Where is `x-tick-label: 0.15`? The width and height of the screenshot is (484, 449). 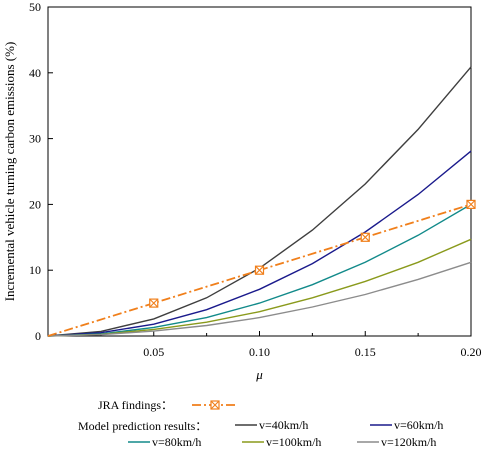
x-tick-label: 0.15 is located at coordinates (365, 352).